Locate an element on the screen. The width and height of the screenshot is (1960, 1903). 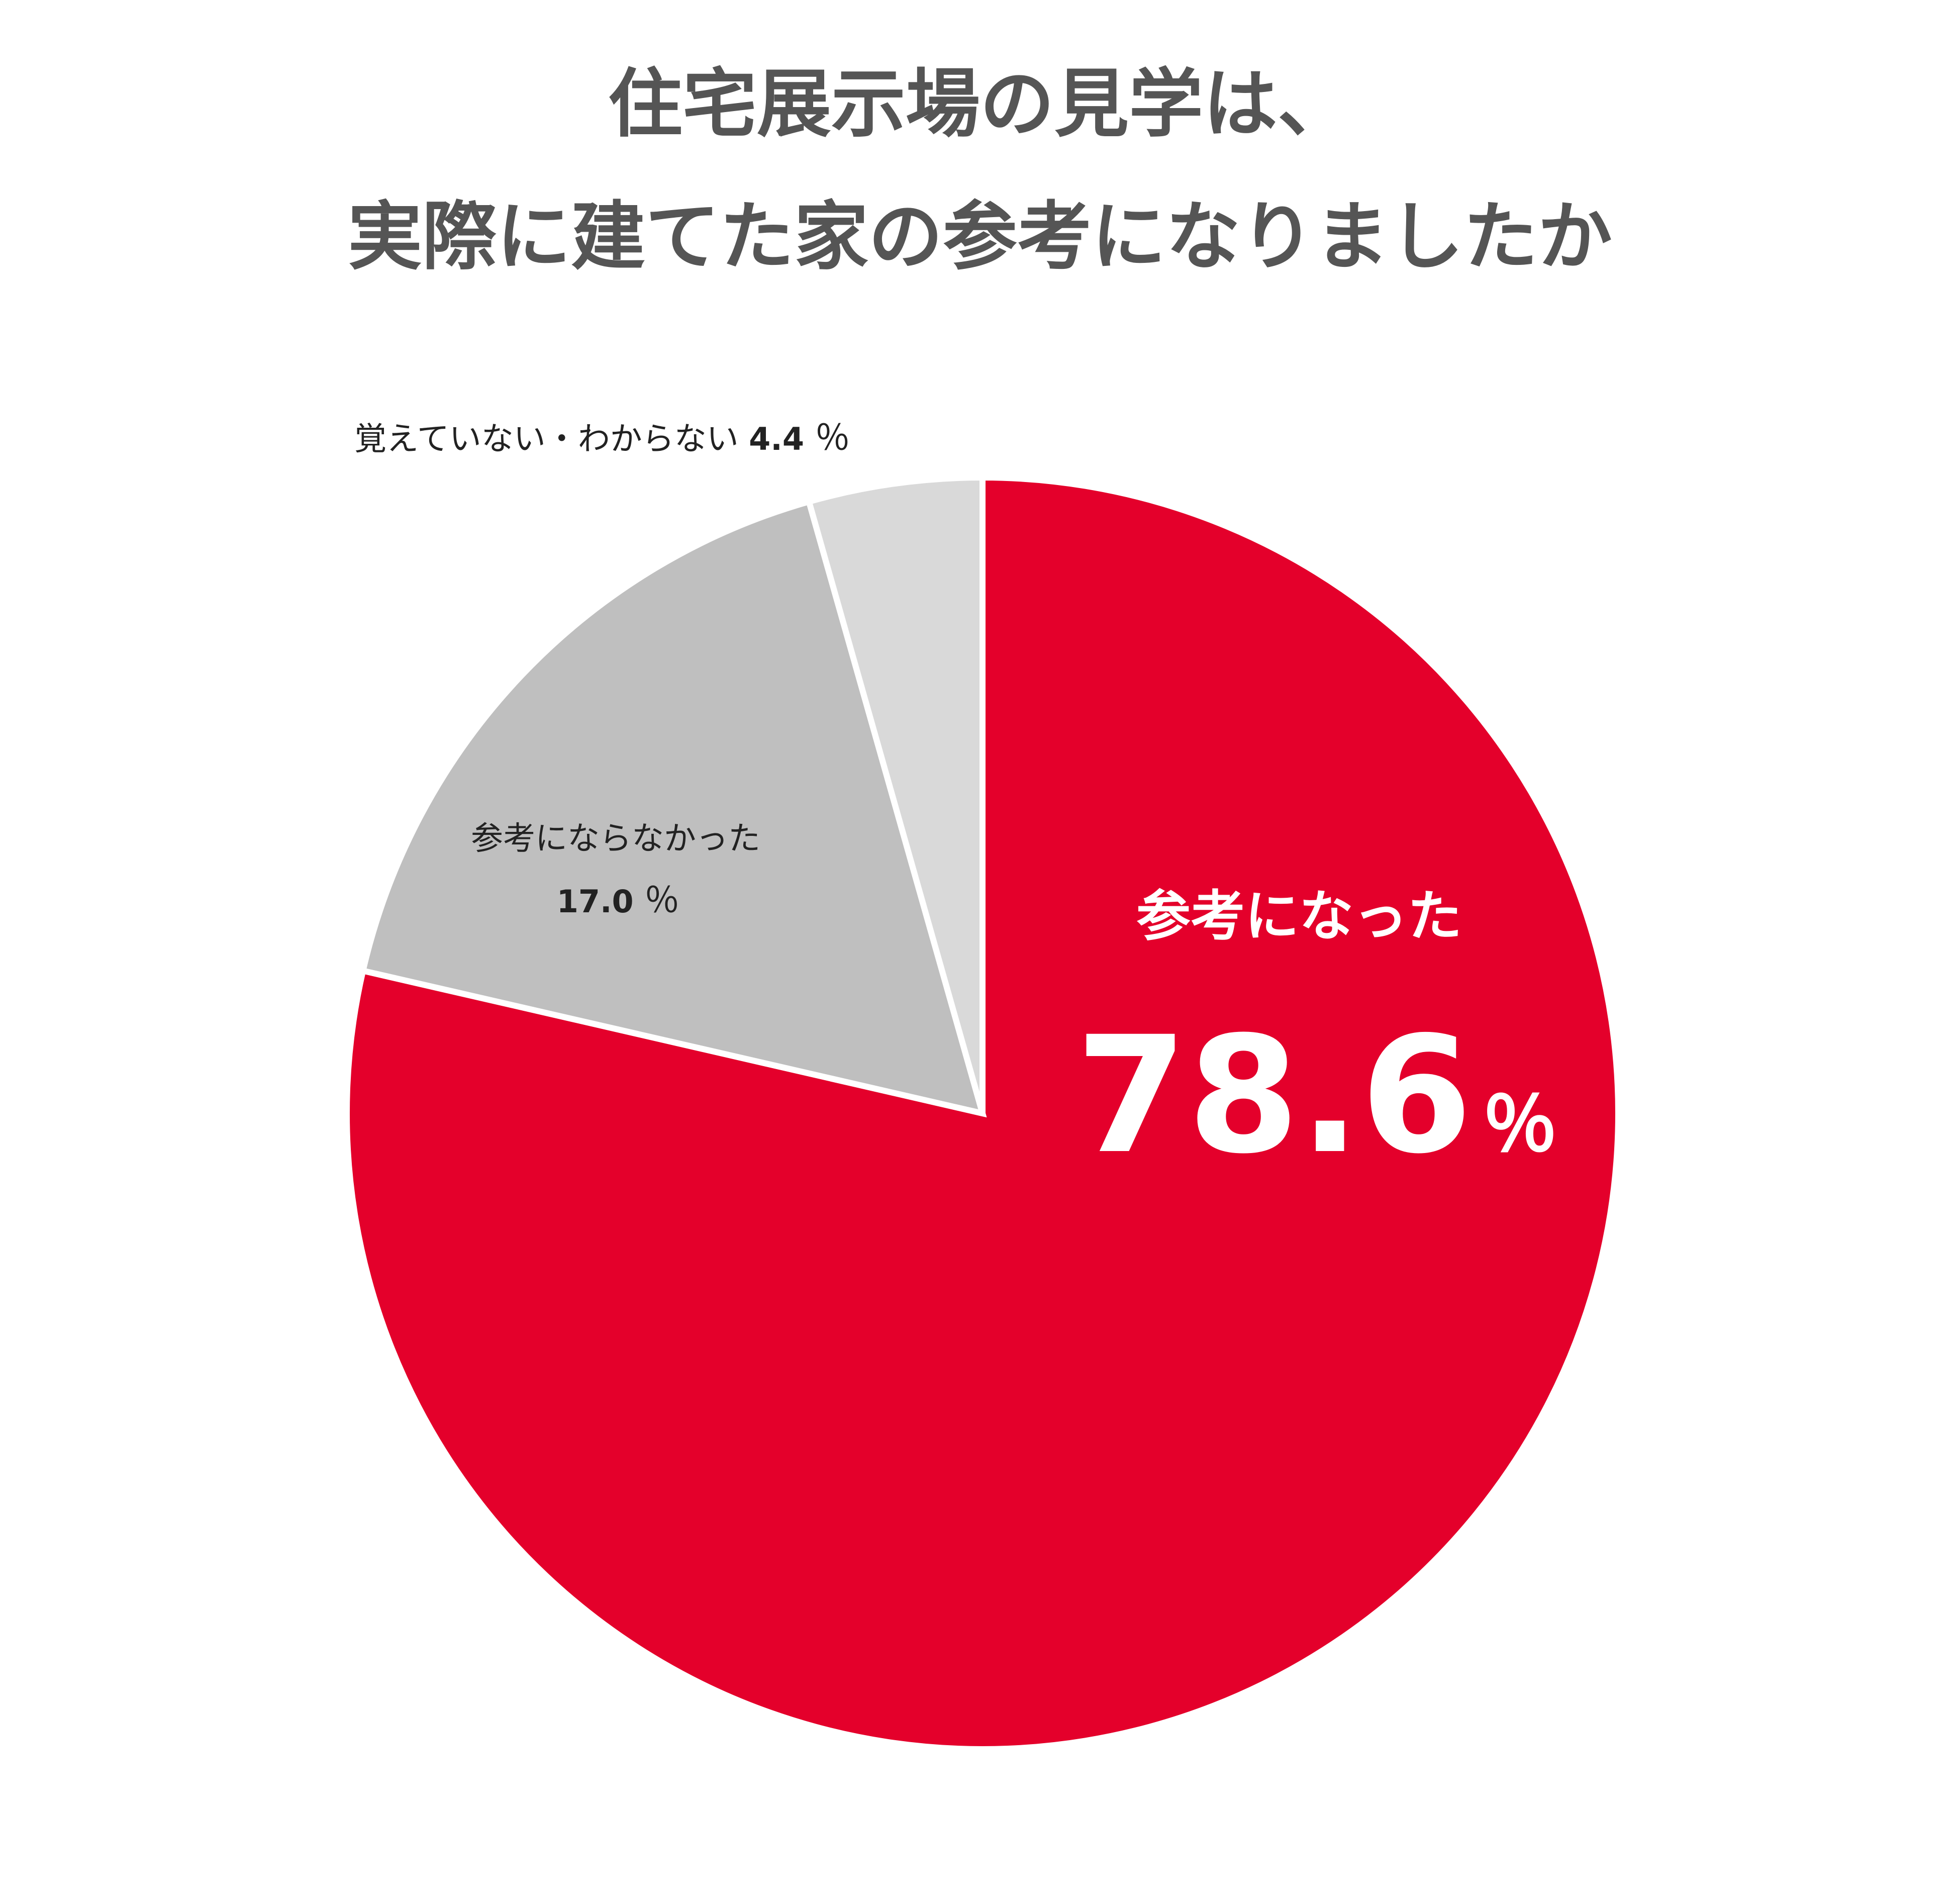
chart-title-line-1: 住宅展示場の見学は、 is located at coordinates (980, 104).